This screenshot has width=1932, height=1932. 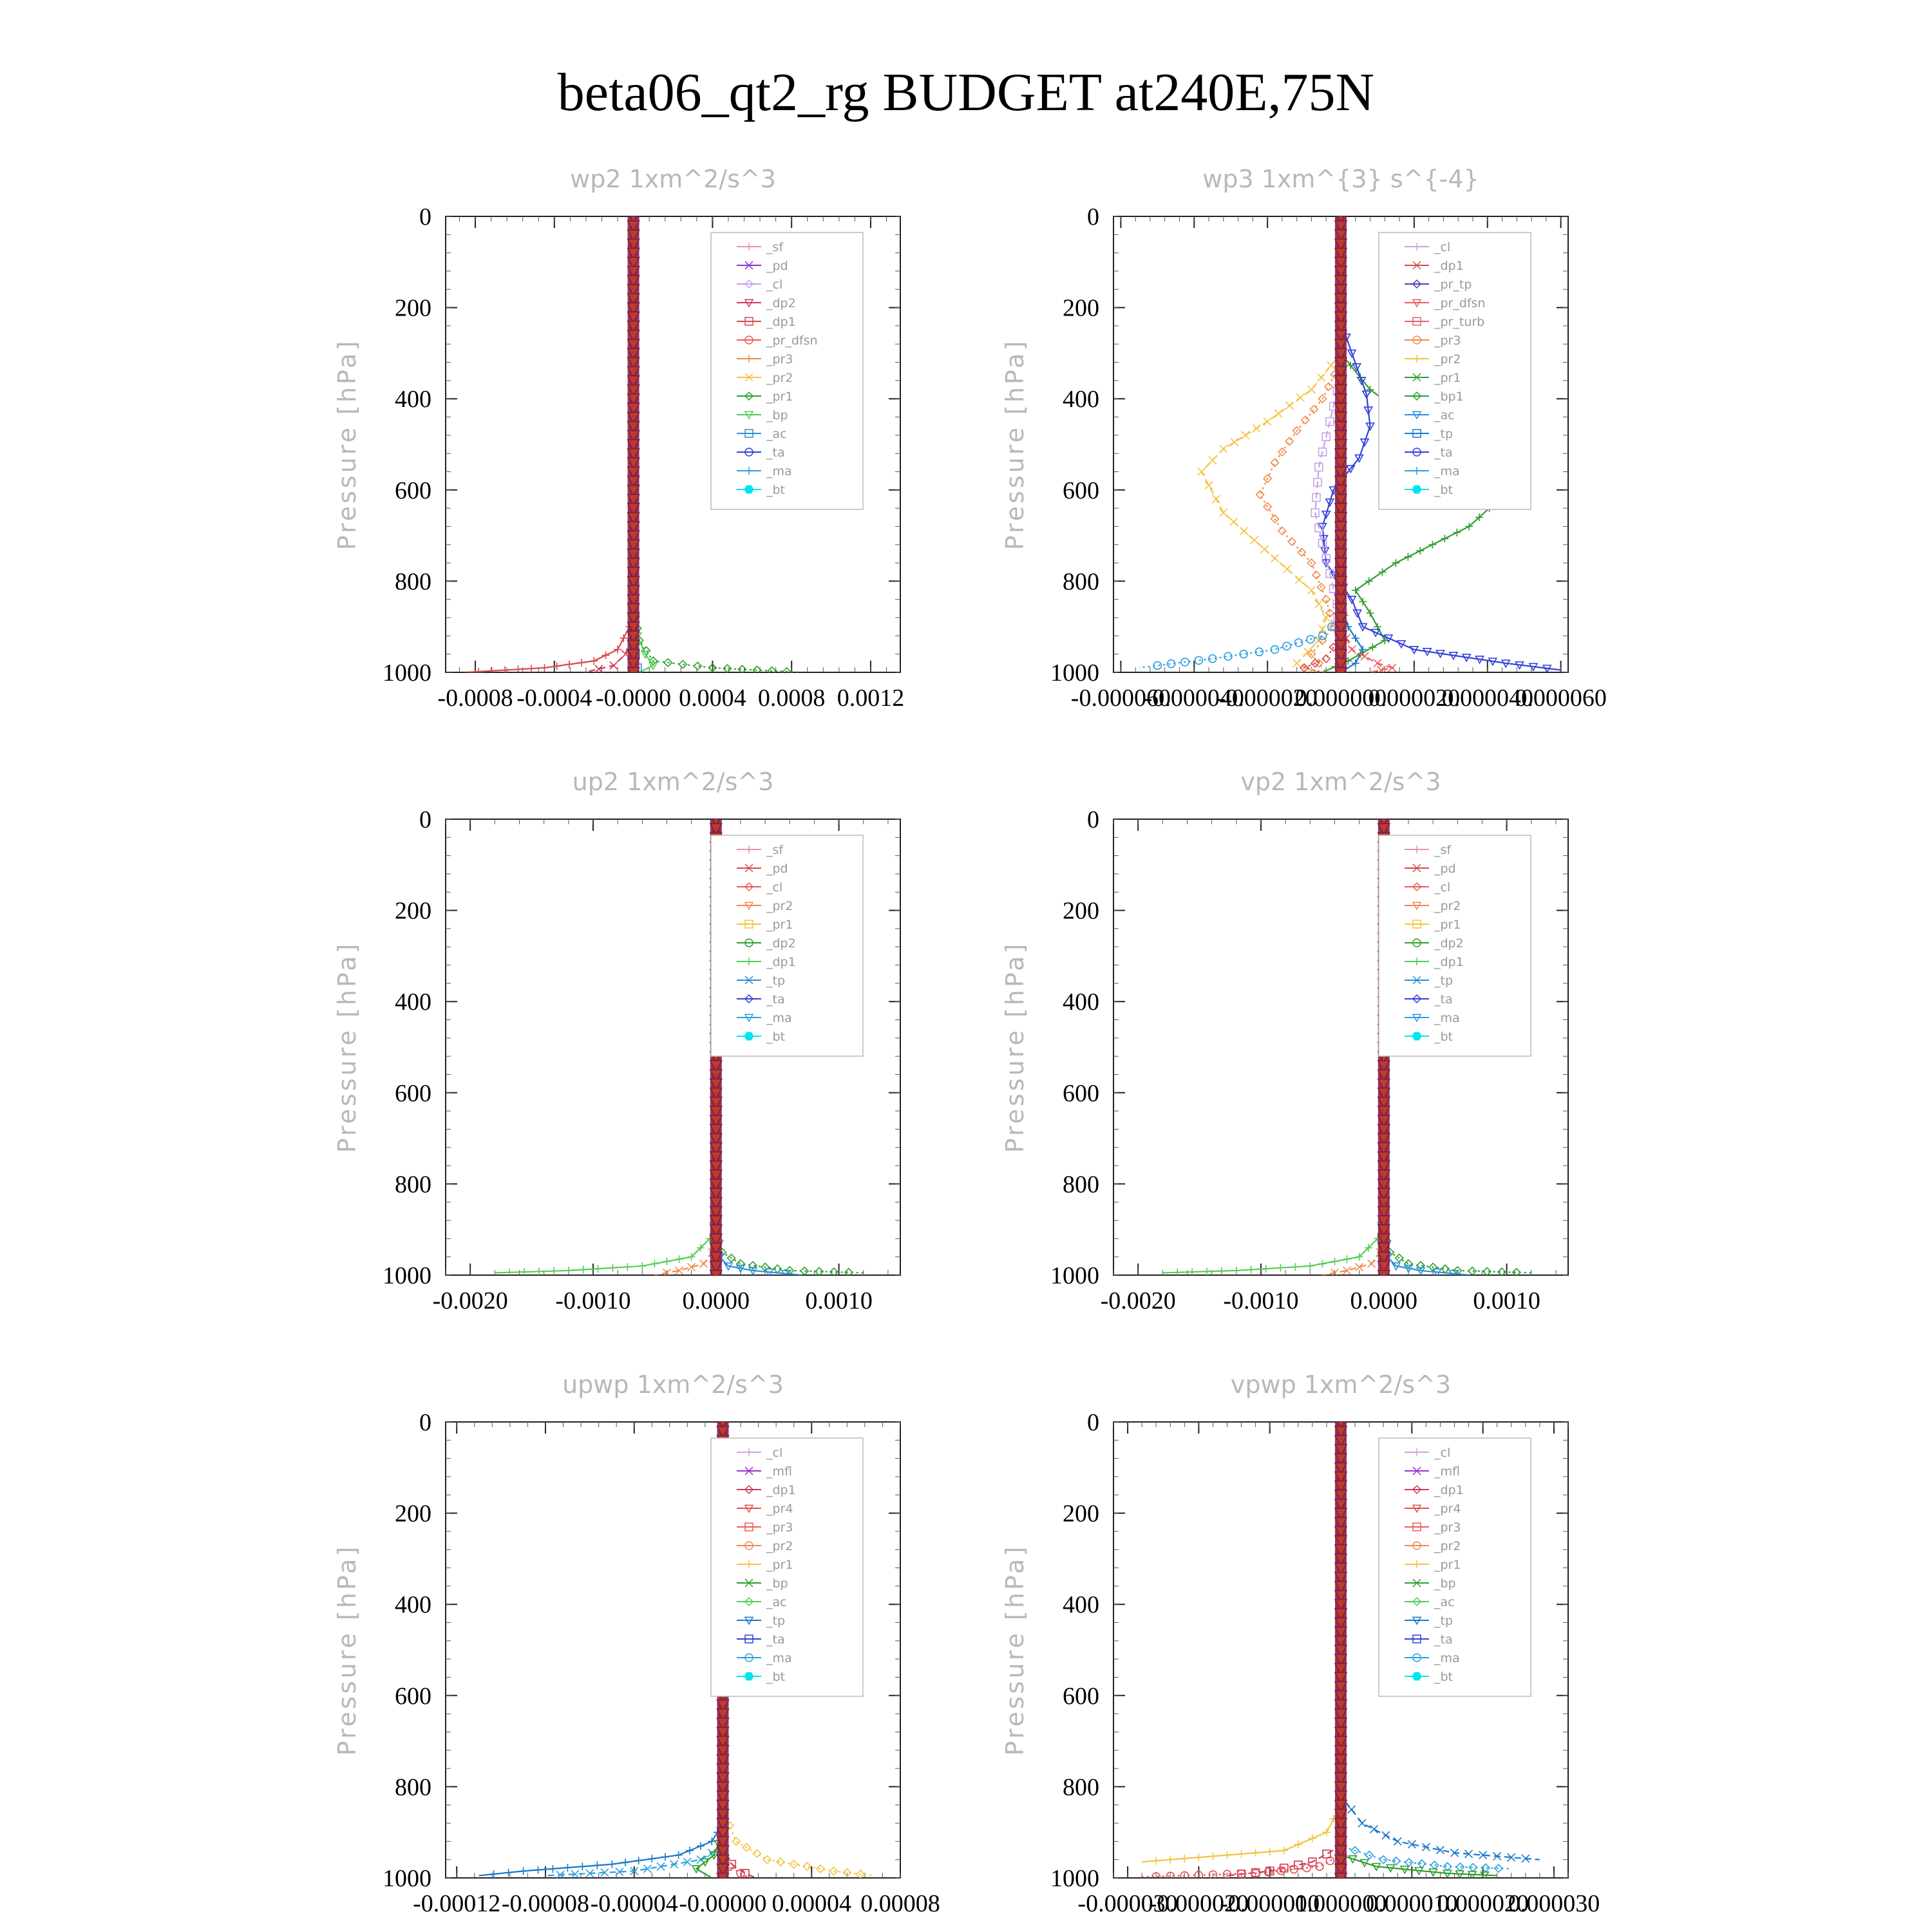 I want to click on x-tick-label: -0.000040, so click(x=1194, y=698).